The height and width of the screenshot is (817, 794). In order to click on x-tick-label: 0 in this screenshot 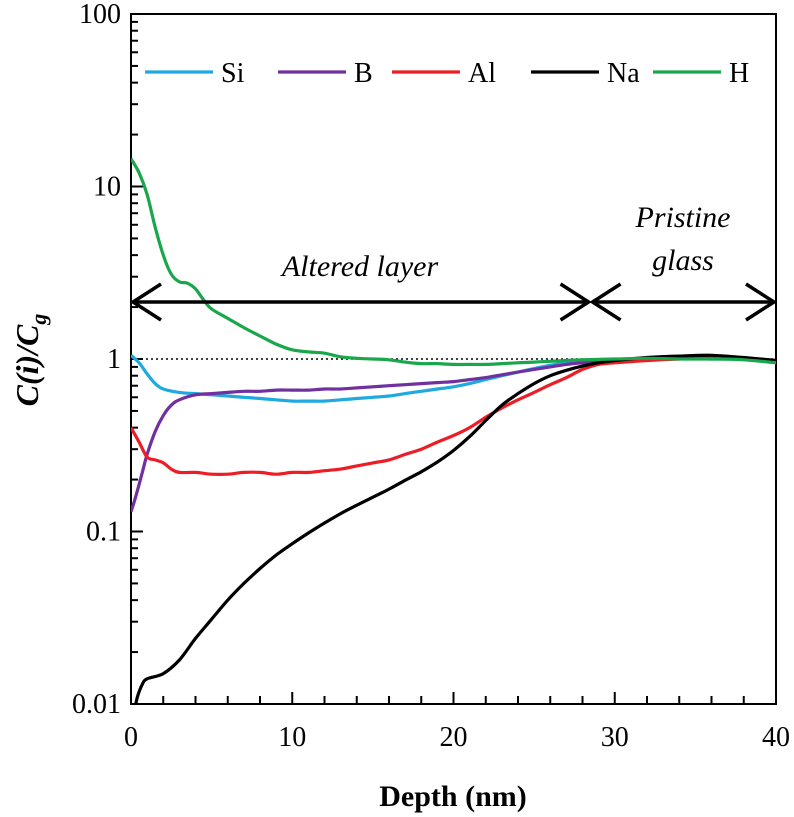, I will do `click(131, 737)`.